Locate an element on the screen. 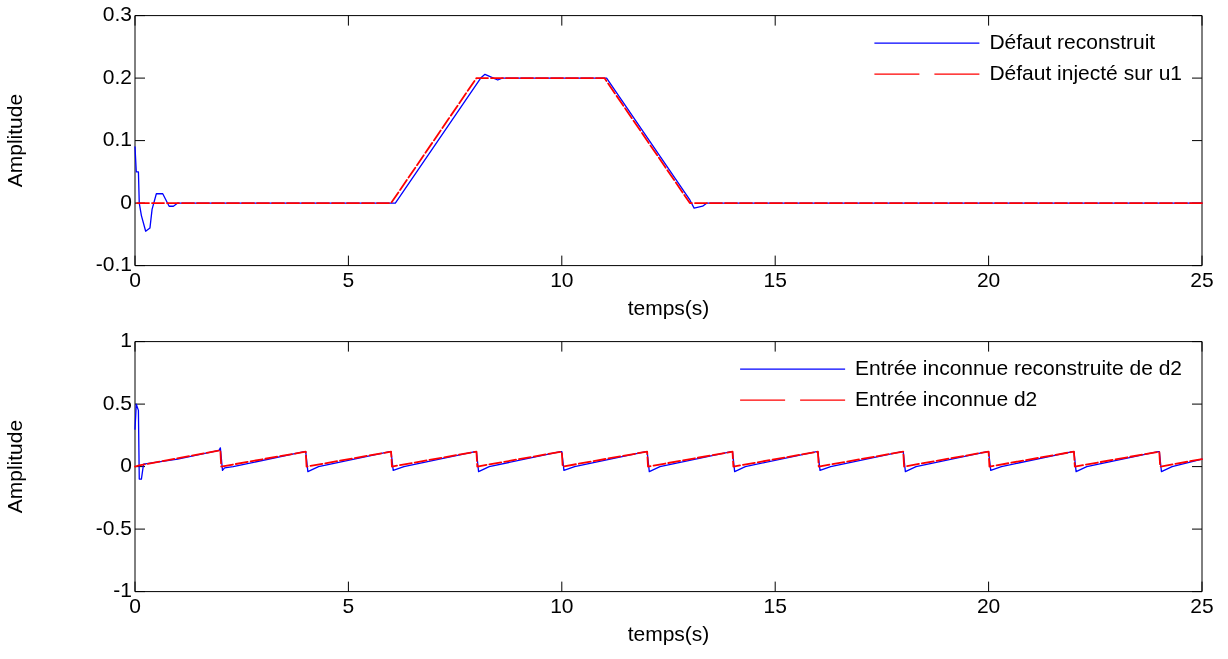  legend-label: Défaut reconstruit is located at coordinates (1072, 41).